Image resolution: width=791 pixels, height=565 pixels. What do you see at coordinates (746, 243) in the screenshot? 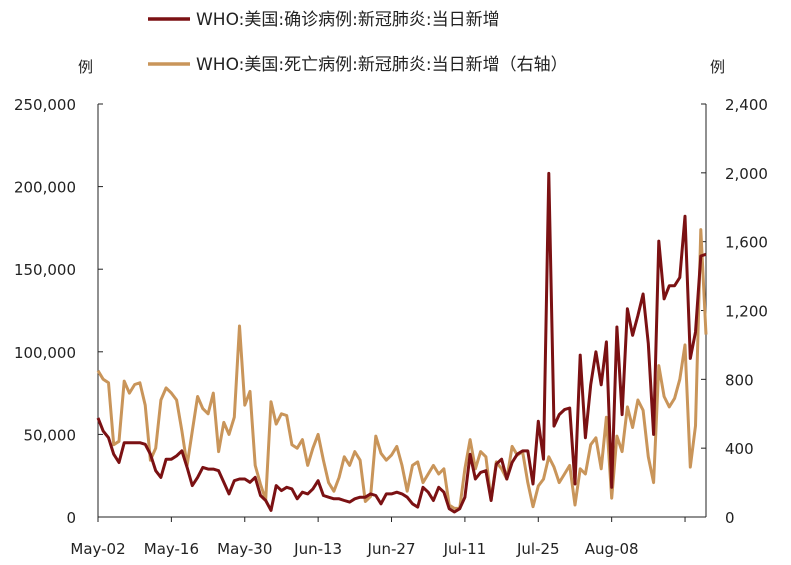
I see `right-tick-label: 1,600` at bounding box center [746, 243].